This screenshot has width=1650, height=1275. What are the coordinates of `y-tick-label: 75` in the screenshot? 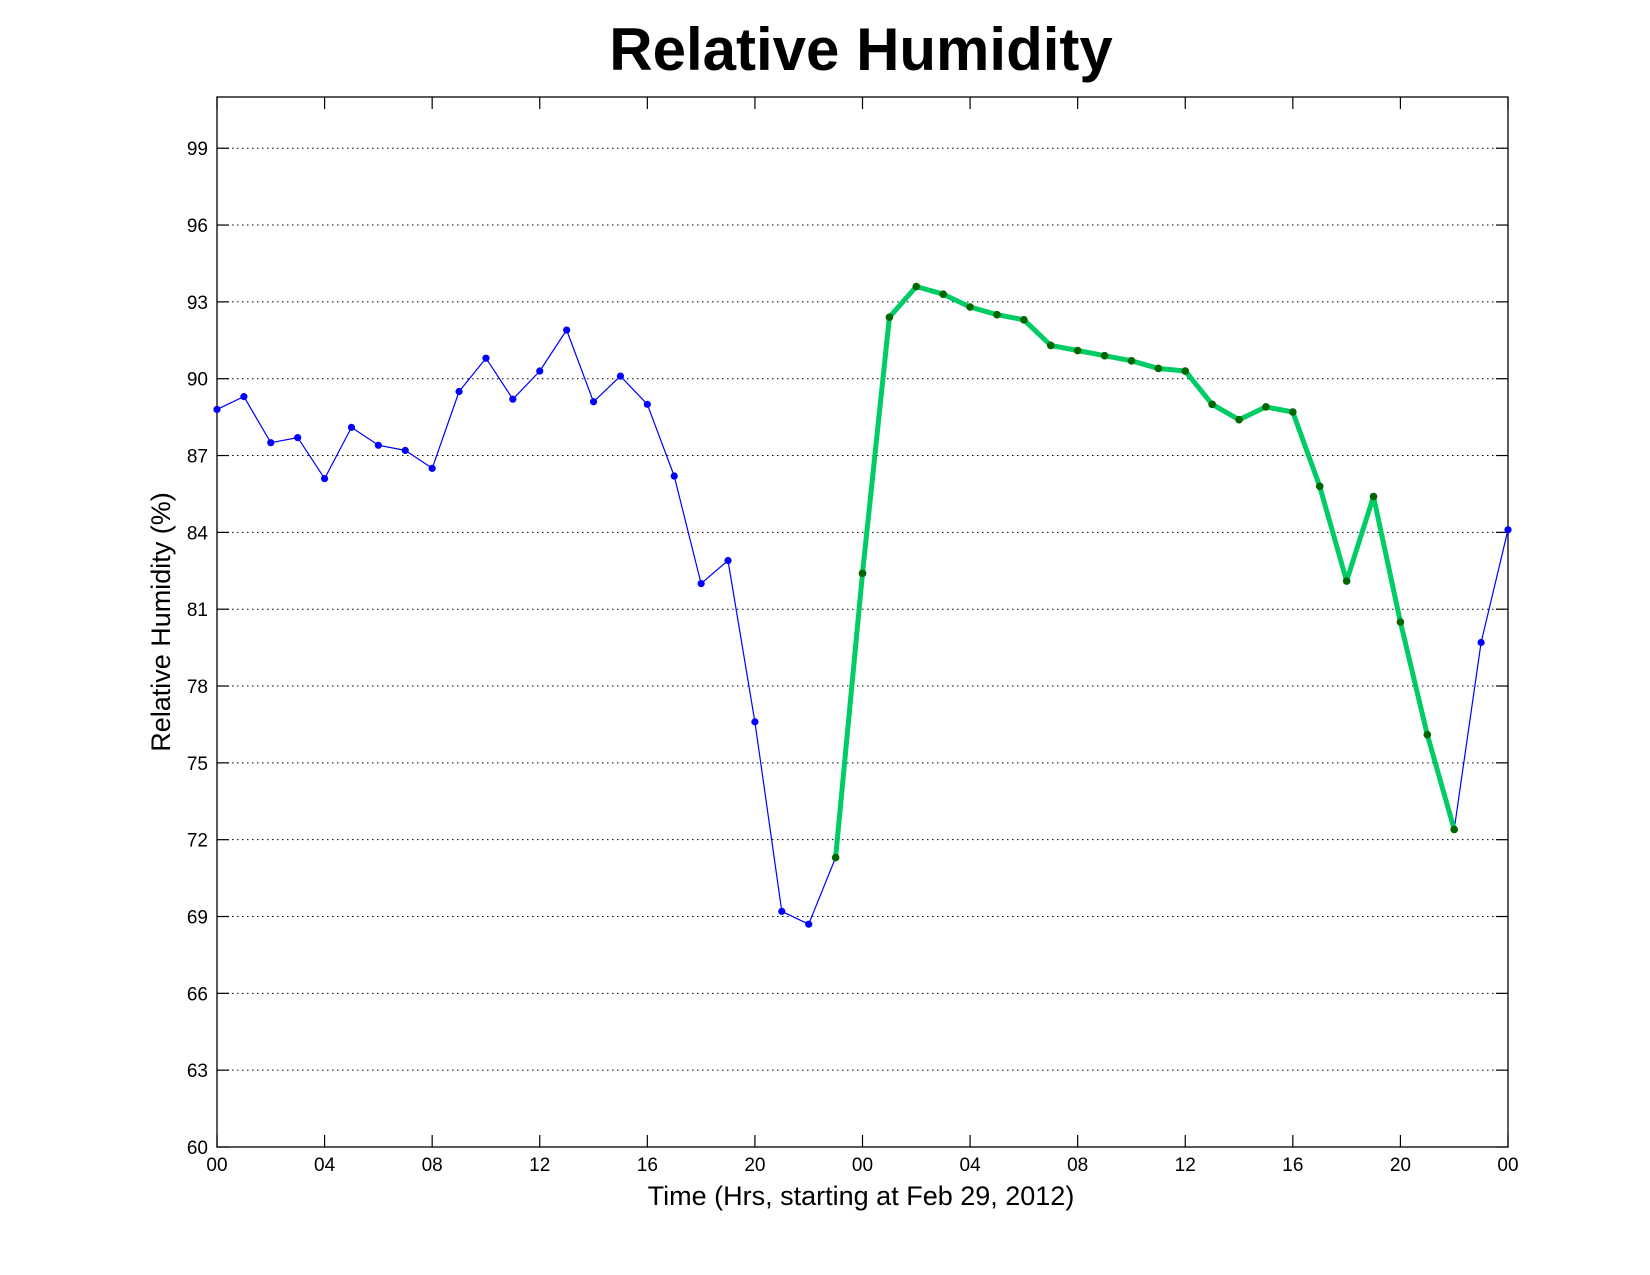 It's located at (197, 764).